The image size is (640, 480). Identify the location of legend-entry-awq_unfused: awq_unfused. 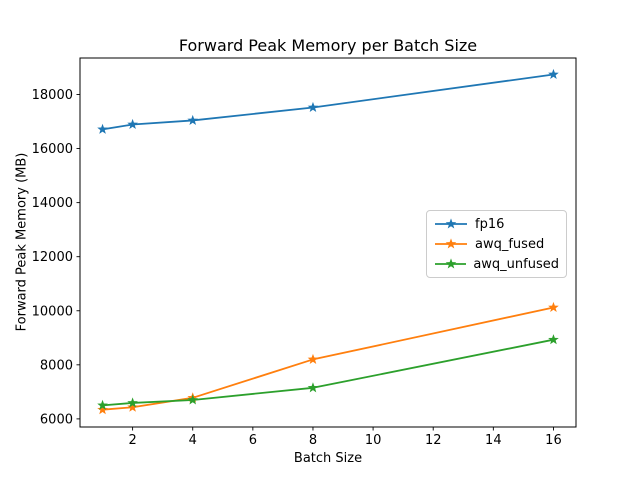
(496, 264).